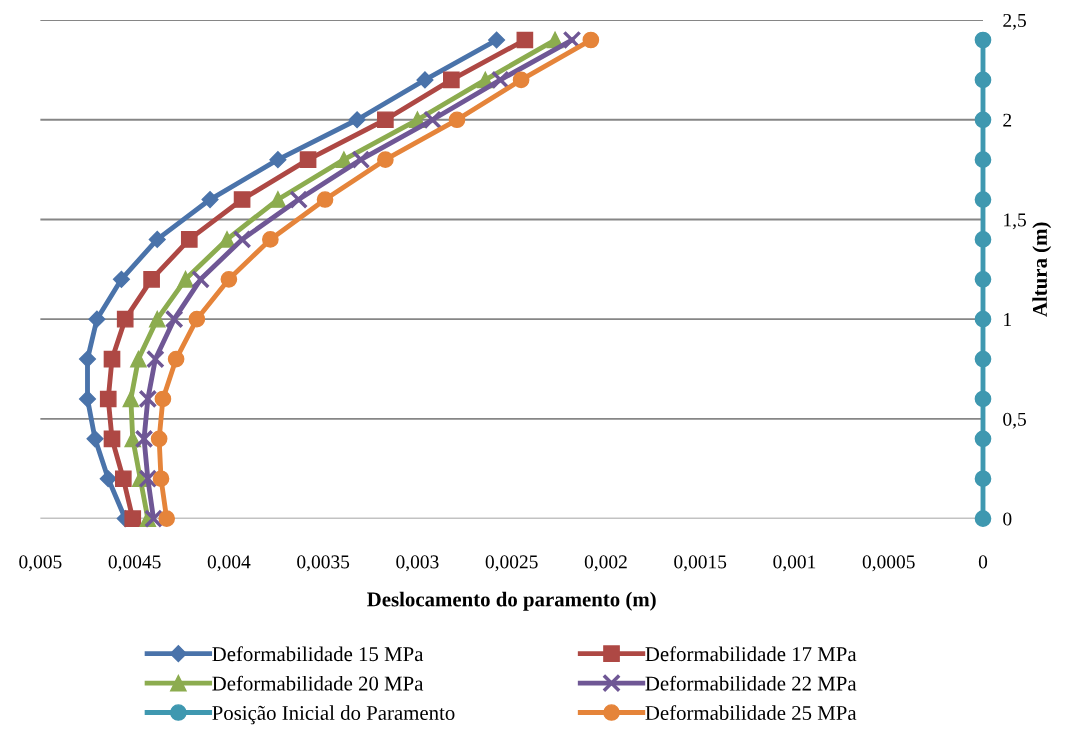  I want to click on x-tick-label: 0,0045, so click(134, 563).